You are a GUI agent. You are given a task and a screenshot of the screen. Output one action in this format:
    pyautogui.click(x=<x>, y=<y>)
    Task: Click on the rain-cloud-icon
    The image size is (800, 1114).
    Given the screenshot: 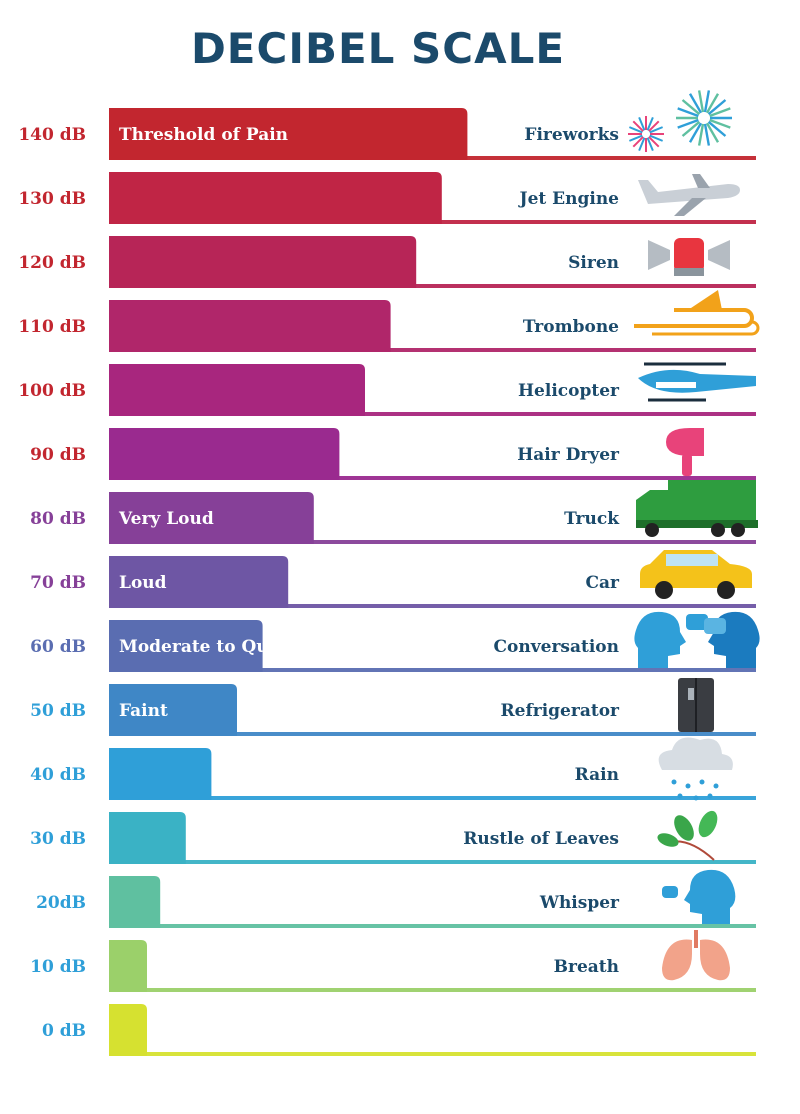 What is the action you would take?
    pyautogui.click(x=695, y=769)
    